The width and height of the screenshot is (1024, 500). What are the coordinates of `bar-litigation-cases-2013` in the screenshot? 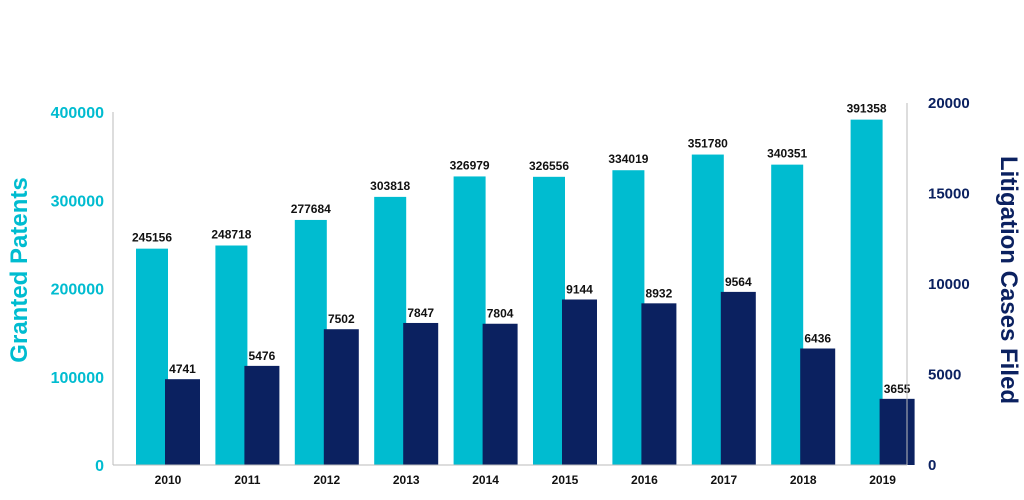 It's located at (421, 393).